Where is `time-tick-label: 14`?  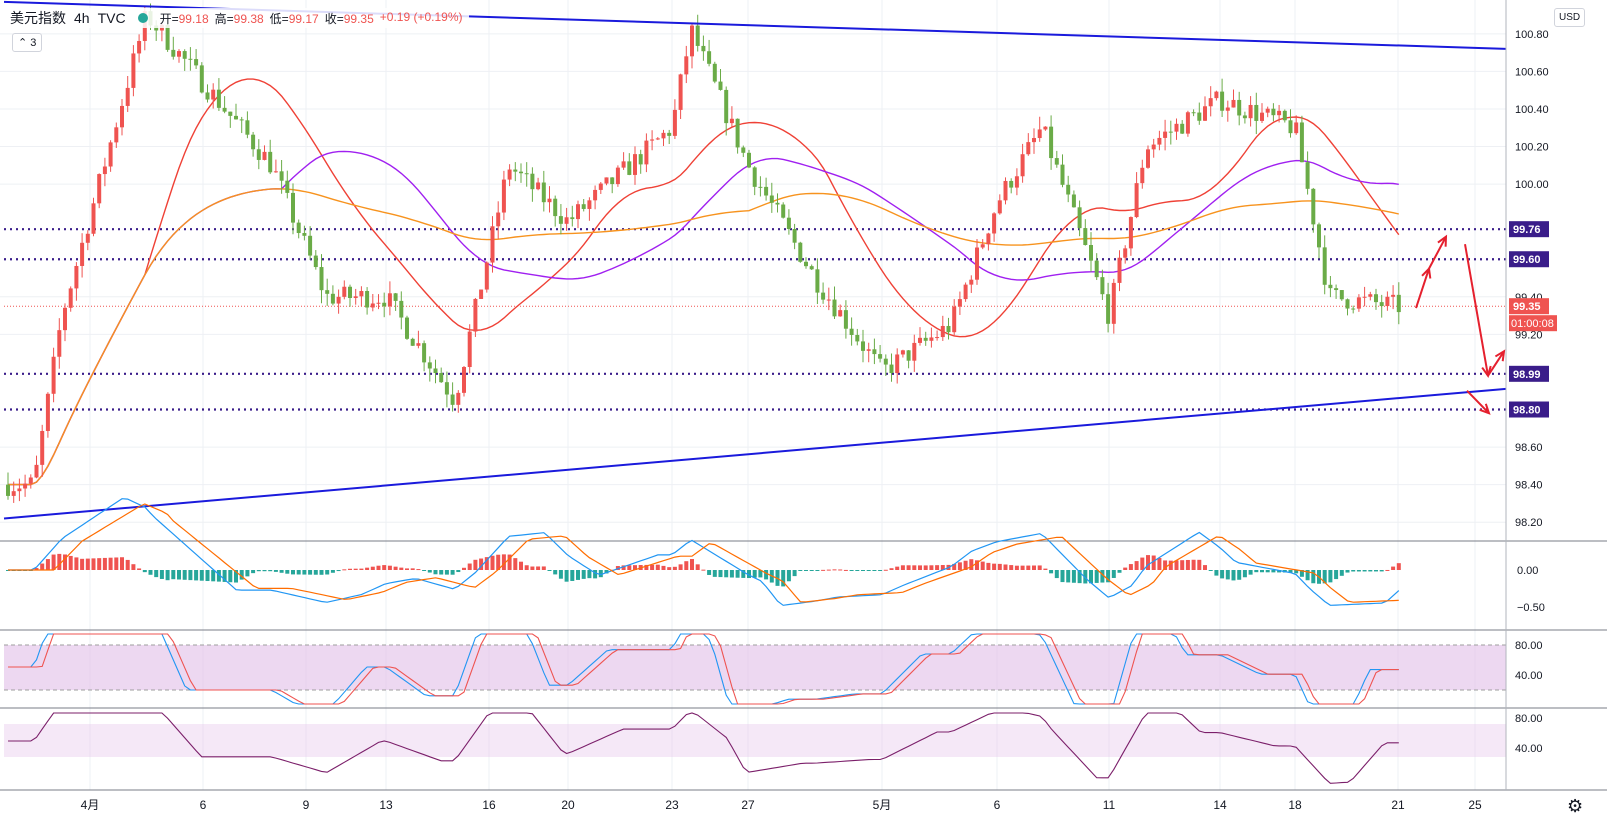 time-tick-label: 14 is located at coordinates (1220, 805).